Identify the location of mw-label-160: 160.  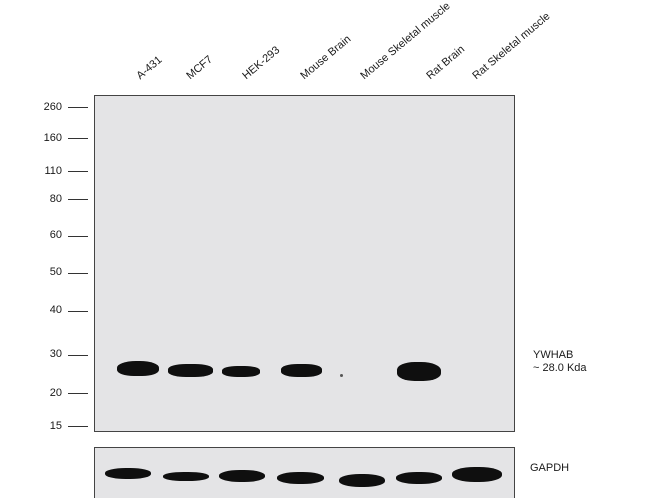
(52, 138).